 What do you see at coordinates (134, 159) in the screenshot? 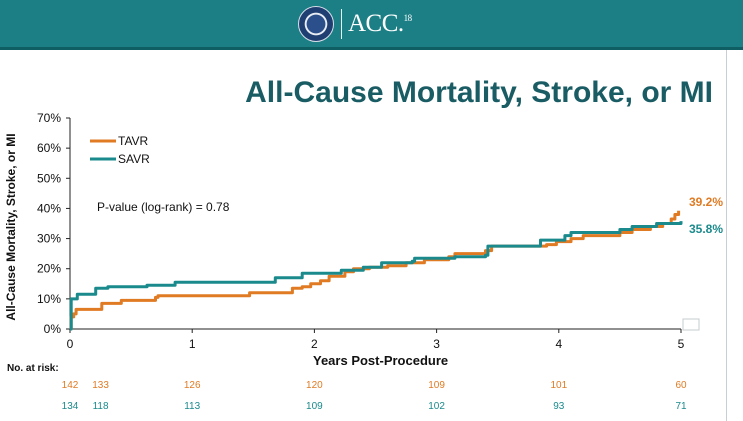
I see `legend-label-savr: SAVR` at bounding box center [134, 159].